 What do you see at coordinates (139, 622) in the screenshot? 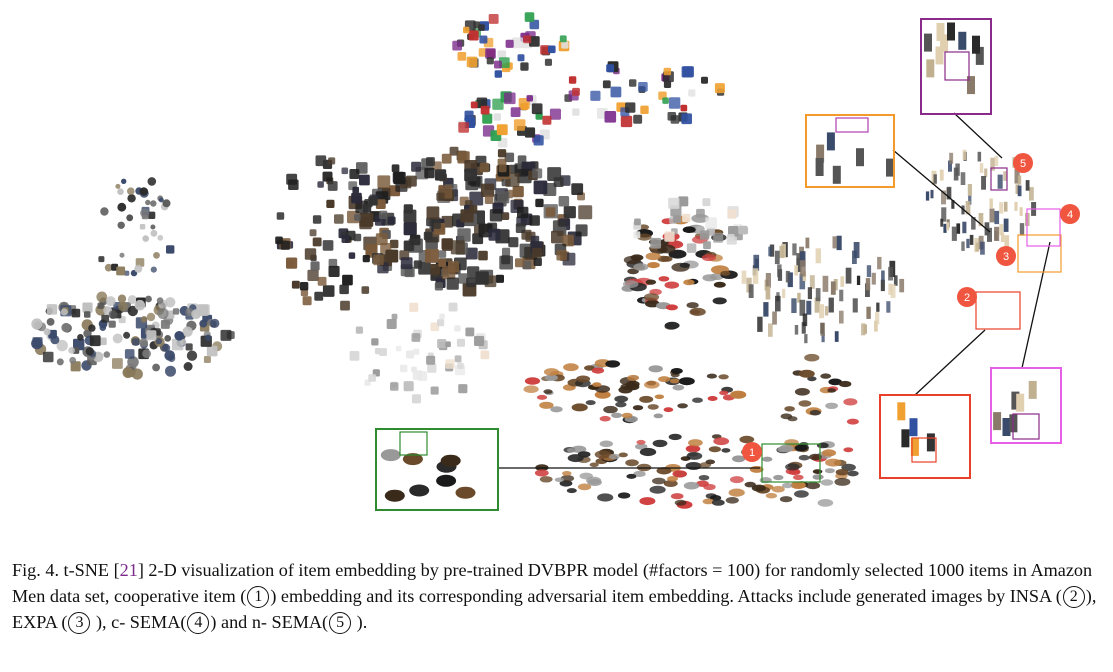
I see `caption-text-5: ), c- SEMA(` at bounding box center [139, 622].